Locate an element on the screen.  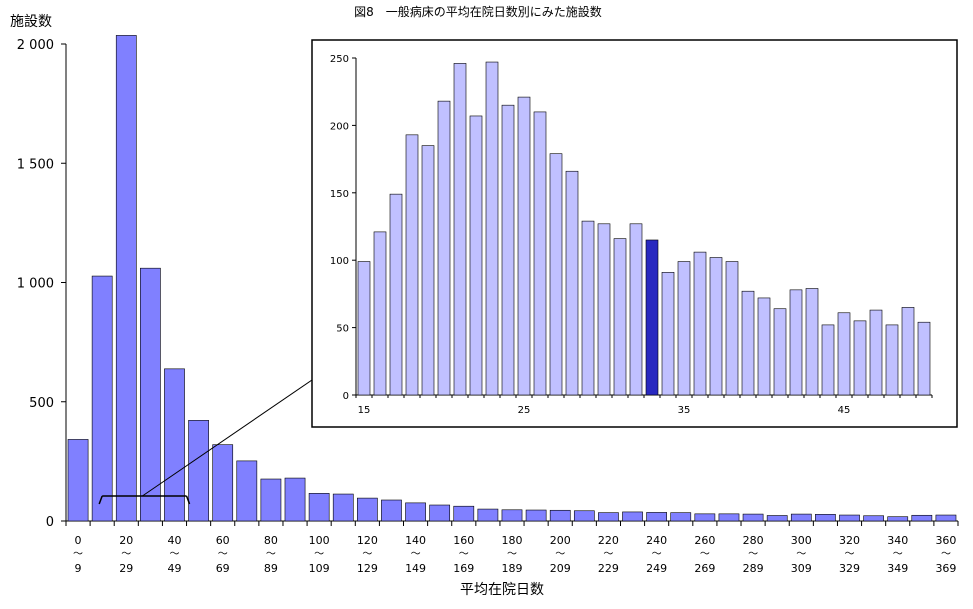
inset-x-tick-label: 45 is located at coordinates (844, 410).